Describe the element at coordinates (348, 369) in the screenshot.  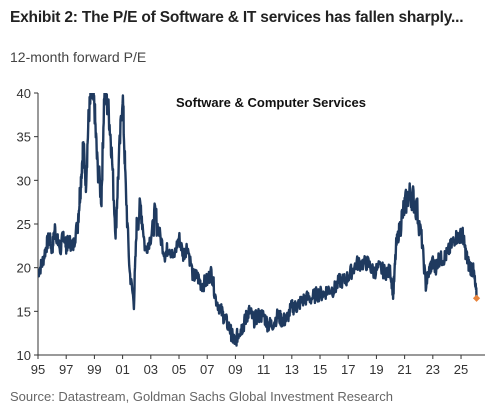
I see `x-tick-label: 17` at that location.